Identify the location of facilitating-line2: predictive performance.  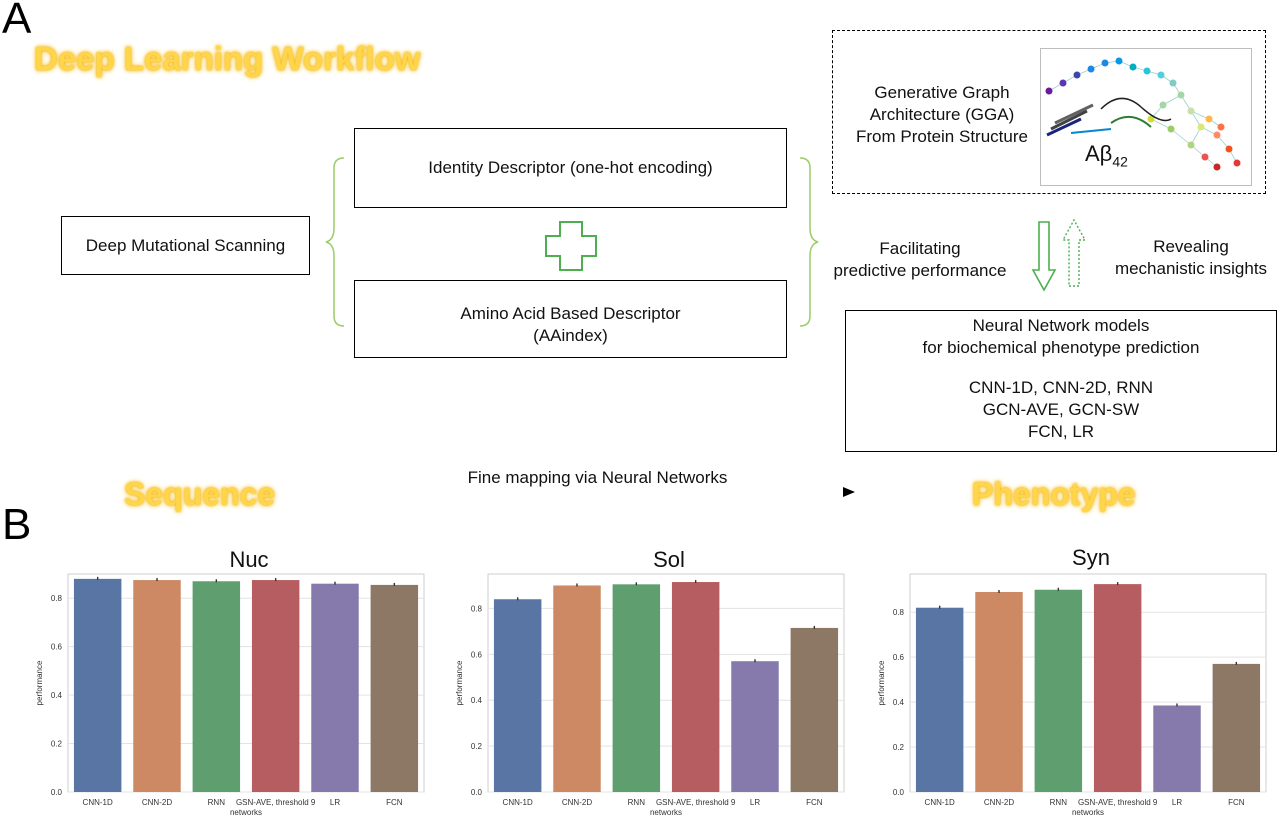
(920, 270).